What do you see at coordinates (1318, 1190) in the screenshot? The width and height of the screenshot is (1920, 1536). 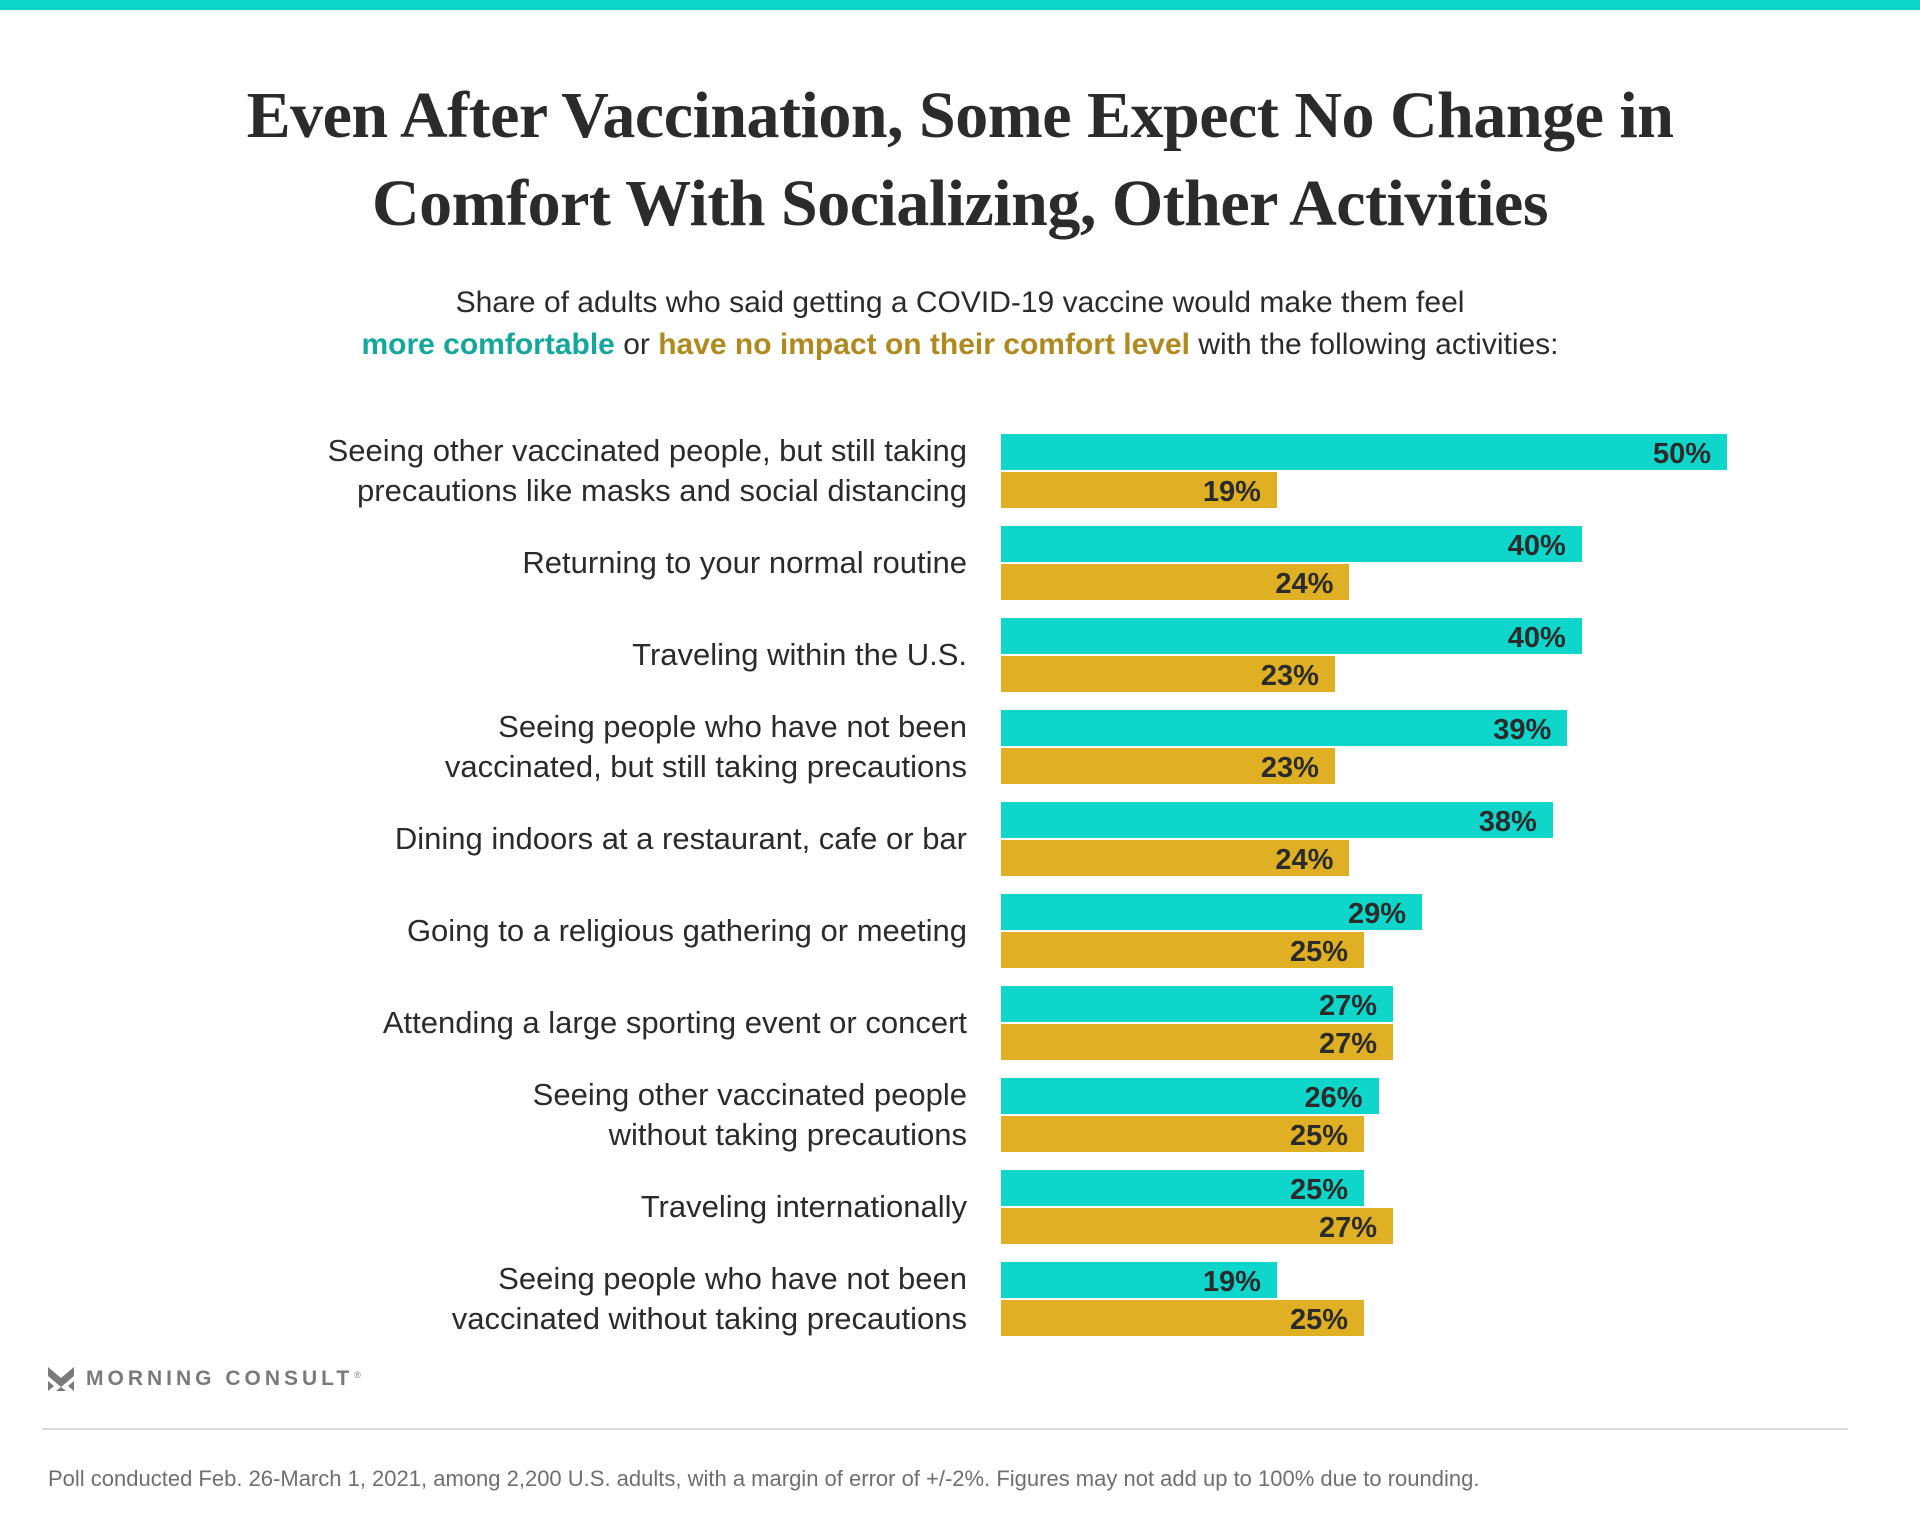 I see `data-label-more-comfortable: 25%` at bounding box center [1318, 1190].